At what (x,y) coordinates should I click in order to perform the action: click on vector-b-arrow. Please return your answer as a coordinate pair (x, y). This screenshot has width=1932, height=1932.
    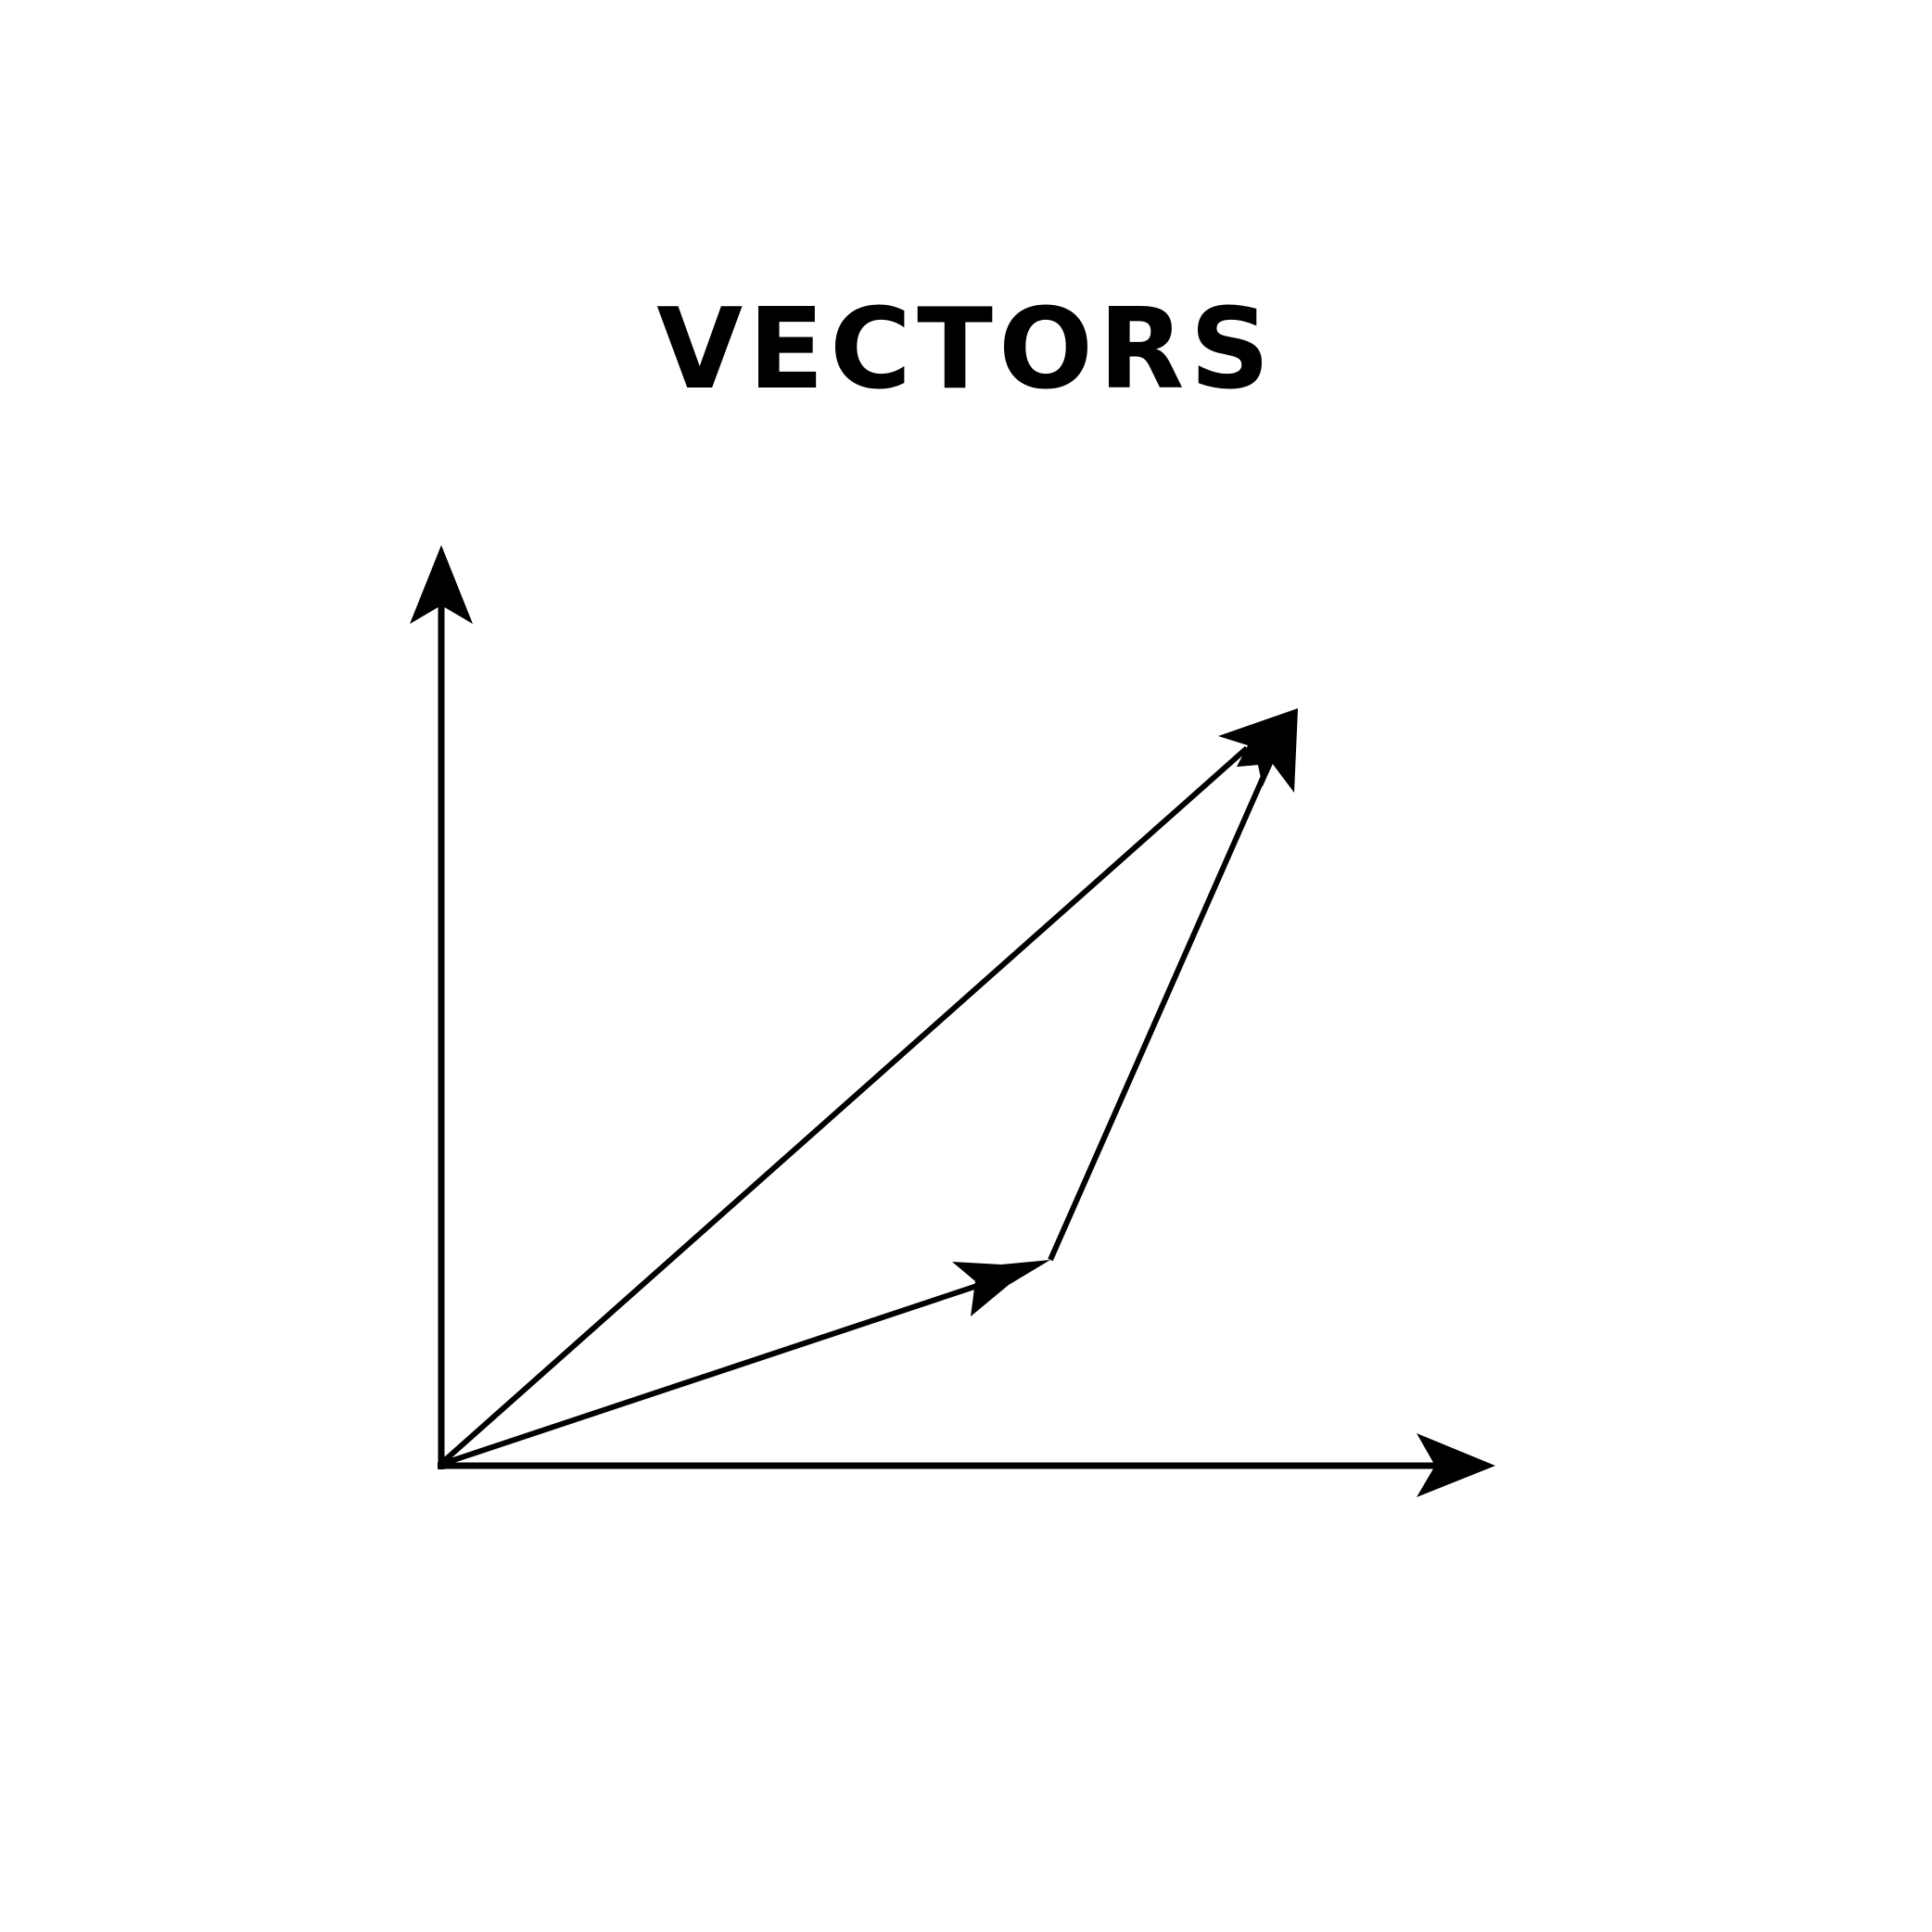
    Looking at the image, I should click on (1173, 985).